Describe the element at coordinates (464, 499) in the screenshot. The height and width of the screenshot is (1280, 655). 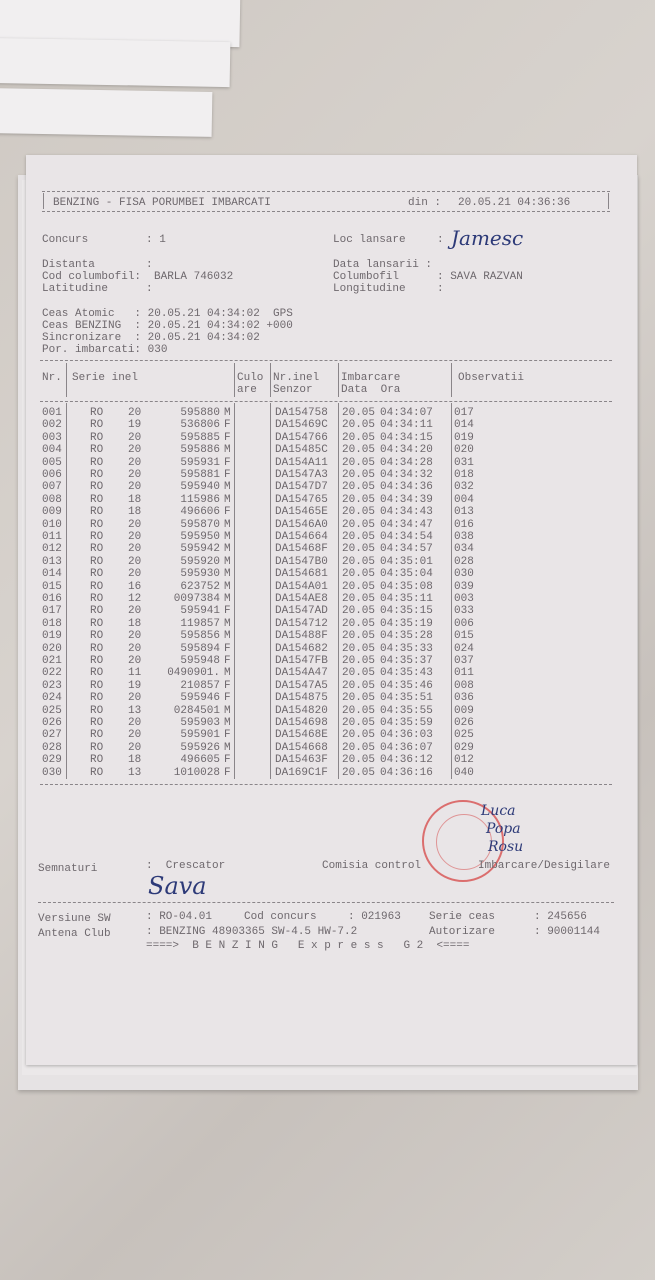
I see `cell-observation: 004` at that location.